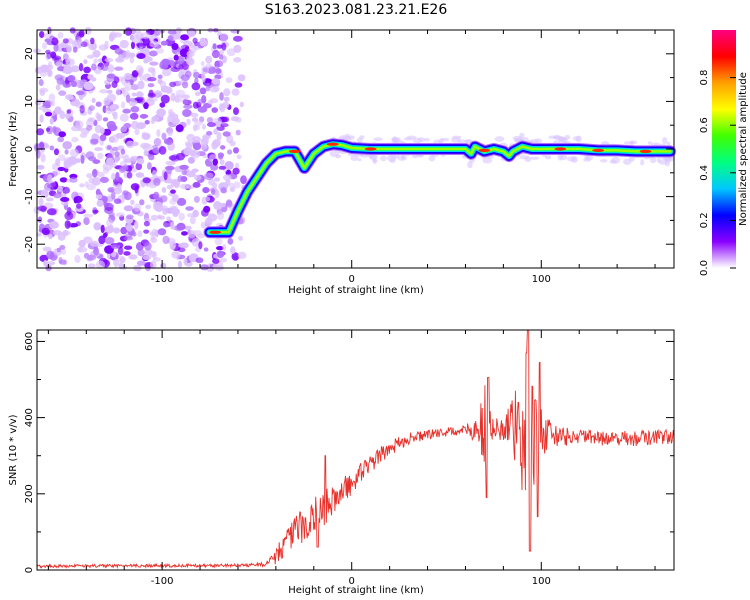 The height and width of the screenshot is (600, 750). Describe the element at coordinates (29, 493) in the screenshot. I see `y-tick-label: 200` at that location.